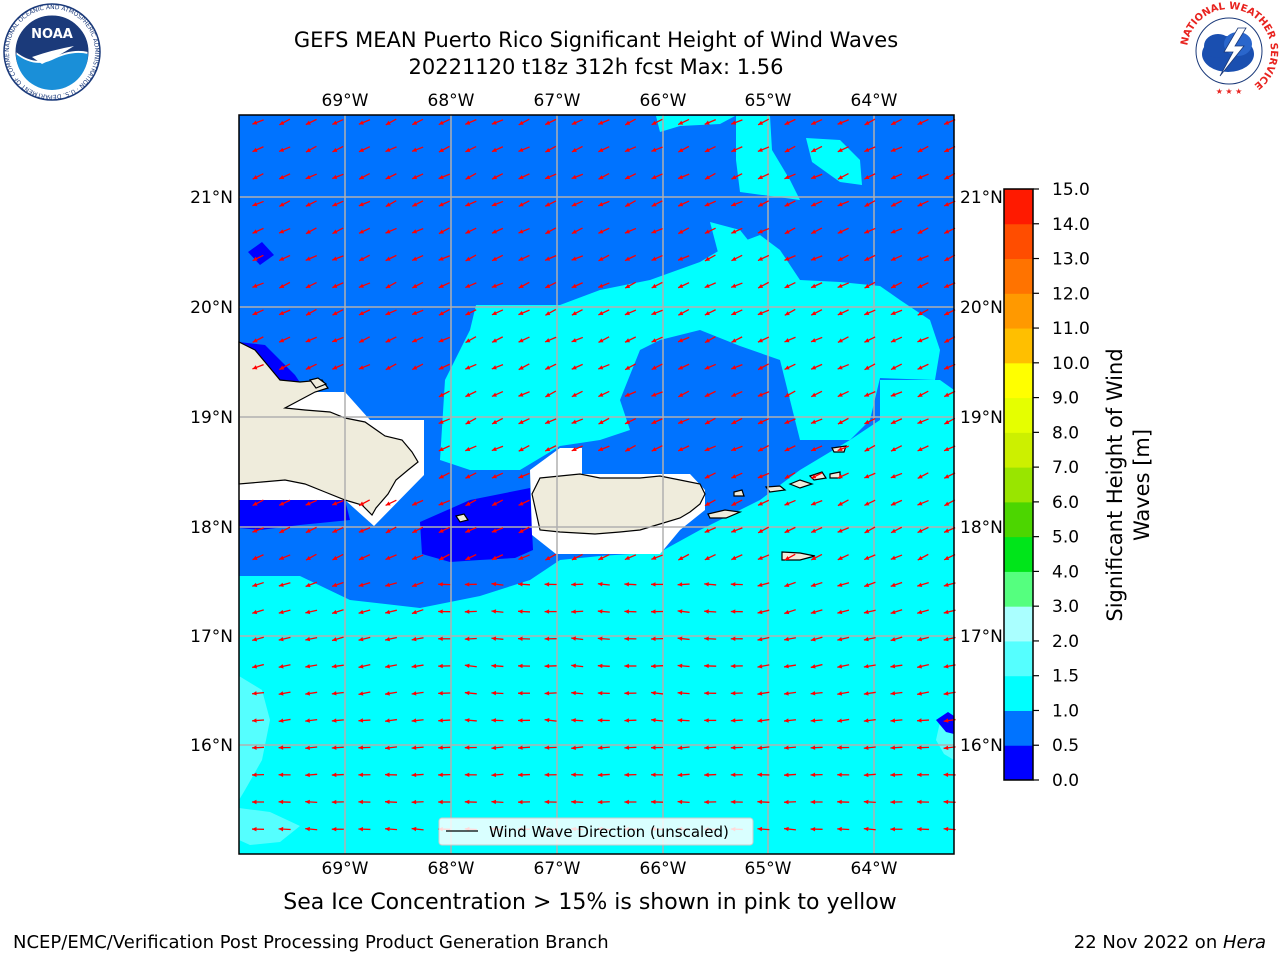  What do you see at coordinates (1018, 589) in the screenshot?
I see `colorbar-band` at bounding box center [1018, 589].